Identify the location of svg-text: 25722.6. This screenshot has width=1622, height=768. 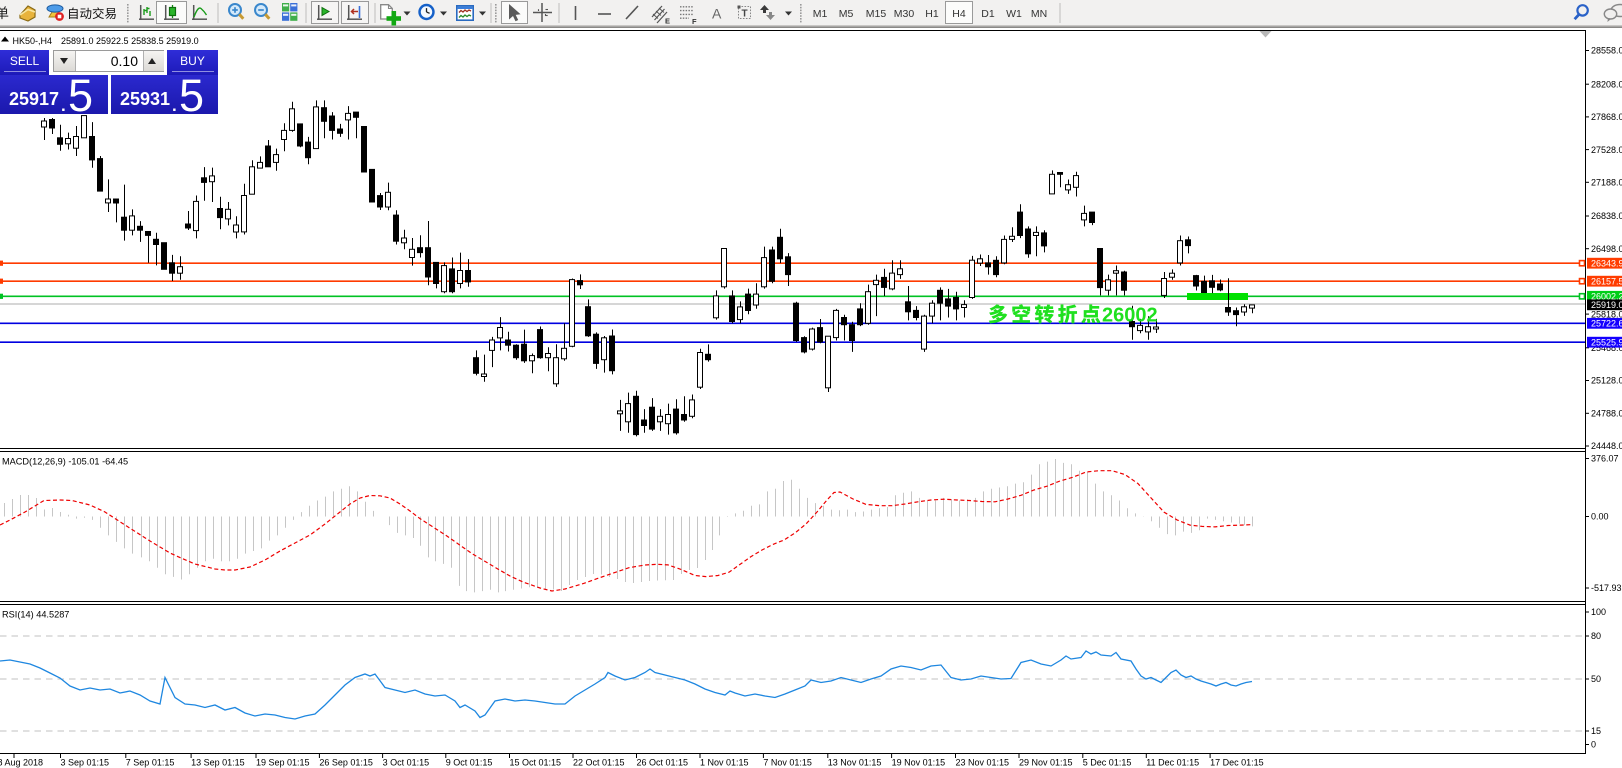
(1606, 324).